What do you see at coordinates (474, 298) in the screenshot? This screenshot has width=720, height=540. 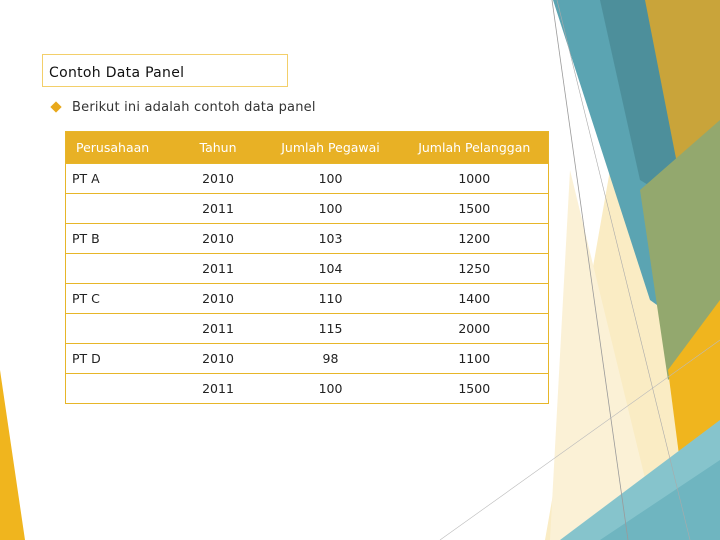 I see `cell-customers: 1400` at bounding box center [474, 298].